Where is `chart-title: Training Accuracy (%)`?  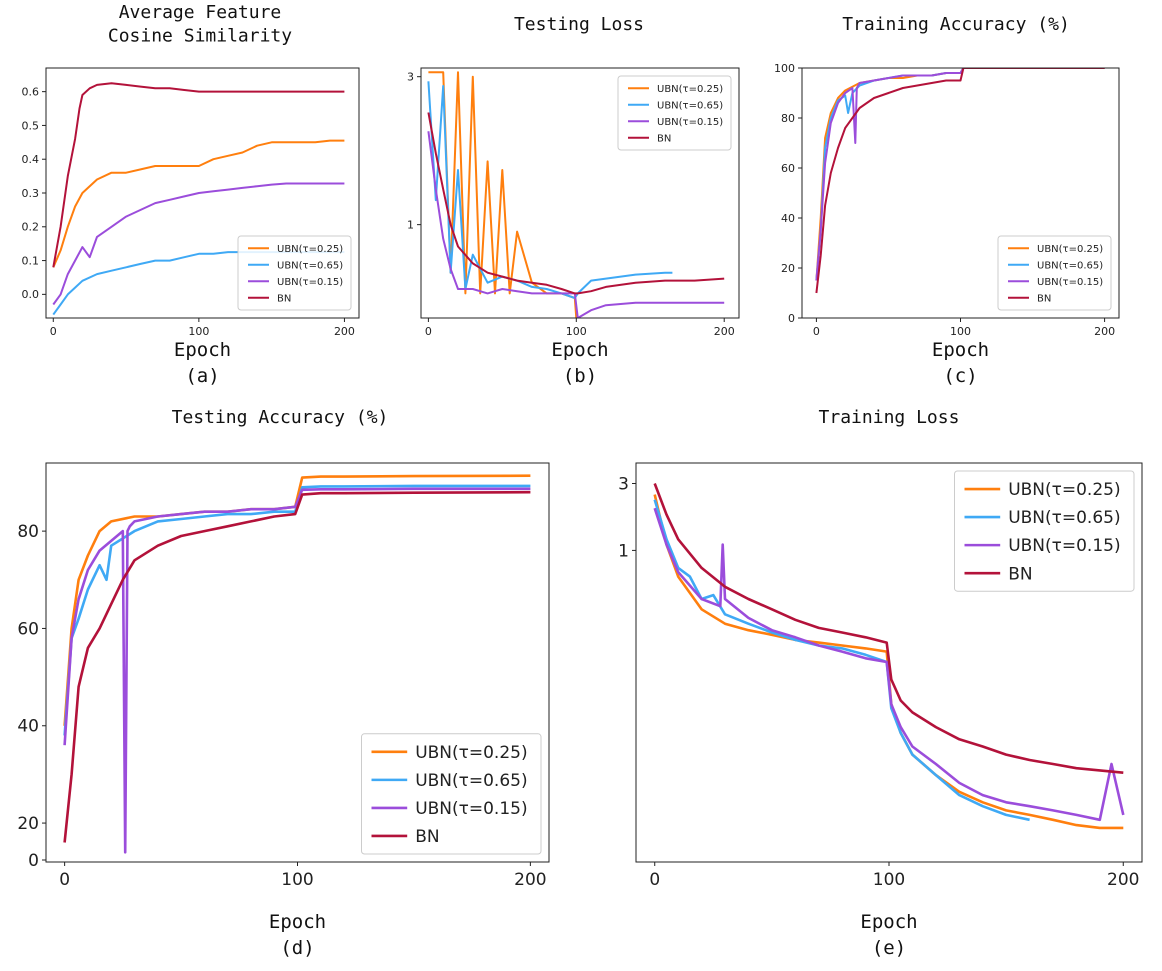
chart-title: Training Accuracy (%) is located at coordinates (956, 24).